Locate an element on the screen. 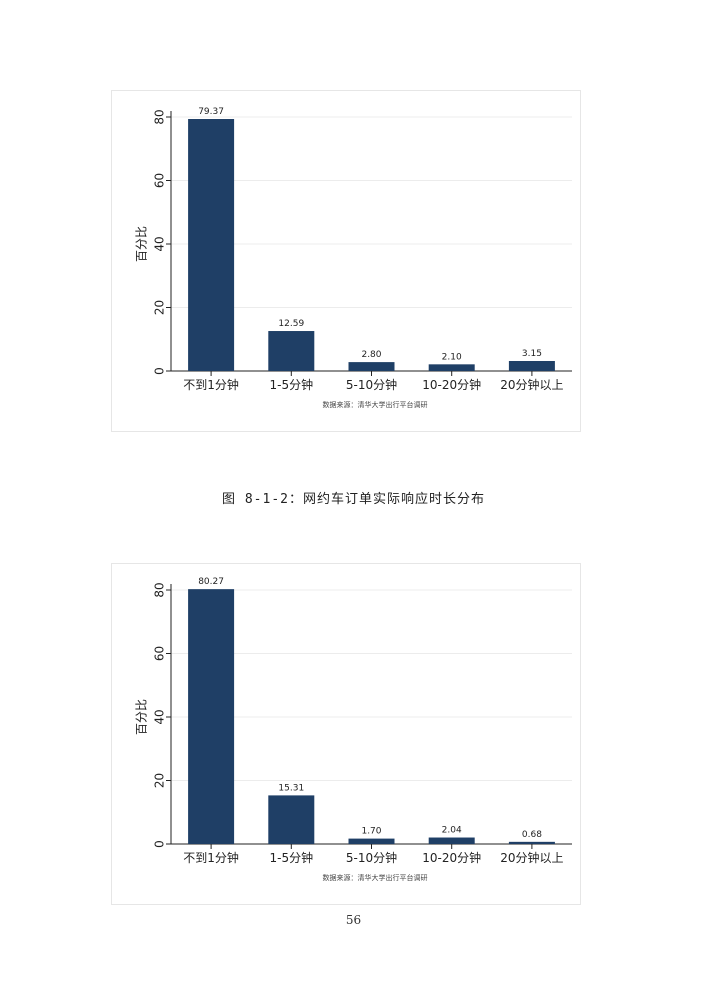  bar-value-label: 2.10 is located at coordinates (452, 357).